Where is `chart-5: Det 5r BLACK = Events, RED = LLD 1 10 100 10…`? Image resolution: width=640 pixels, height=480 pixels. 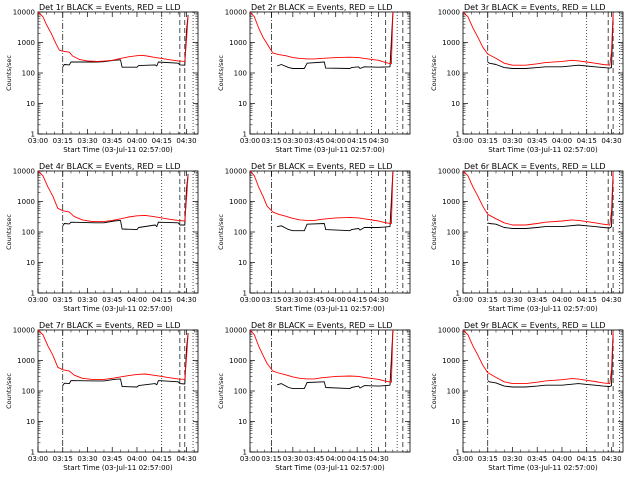
chart-5: Det 5r BLACK = Events, RED = LLD 1 10 100 10… is located at coordinates (314, 237).